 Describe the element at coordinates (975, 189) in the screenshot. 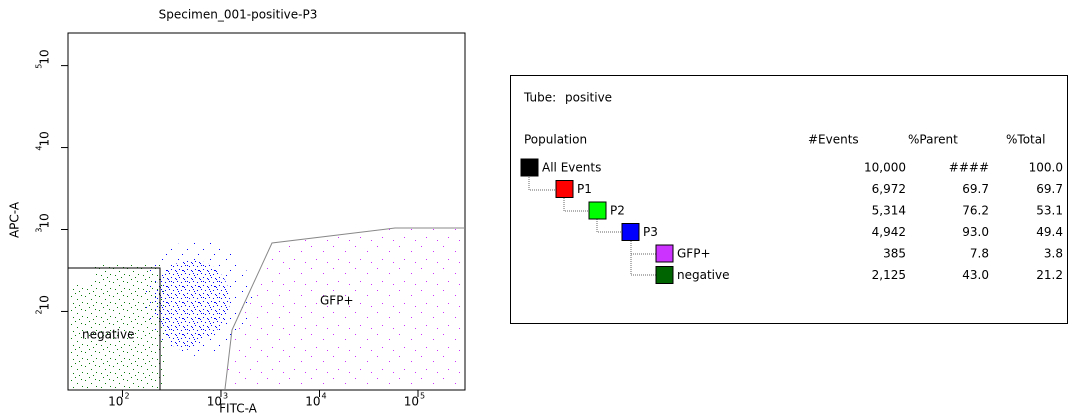

I see `percent-parent: 69.7` at that location.